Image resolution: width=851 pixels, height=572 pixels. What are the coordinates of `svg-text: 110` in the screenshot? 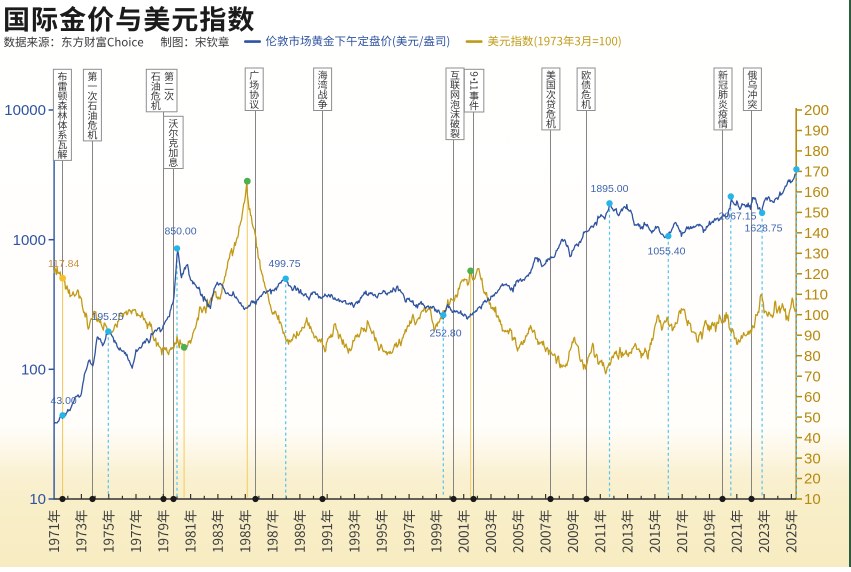 It's located at (816, 295).